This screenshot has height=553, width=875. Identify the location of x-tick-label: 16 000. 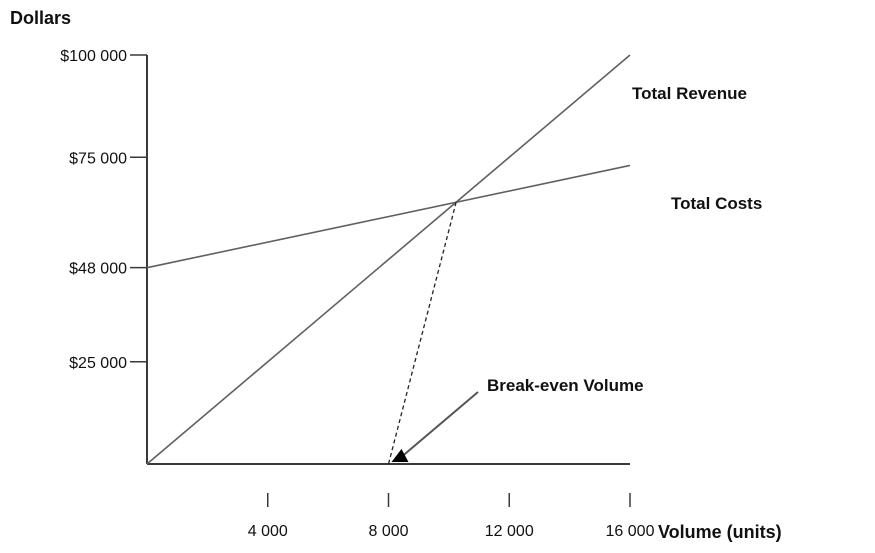
(630, 531).